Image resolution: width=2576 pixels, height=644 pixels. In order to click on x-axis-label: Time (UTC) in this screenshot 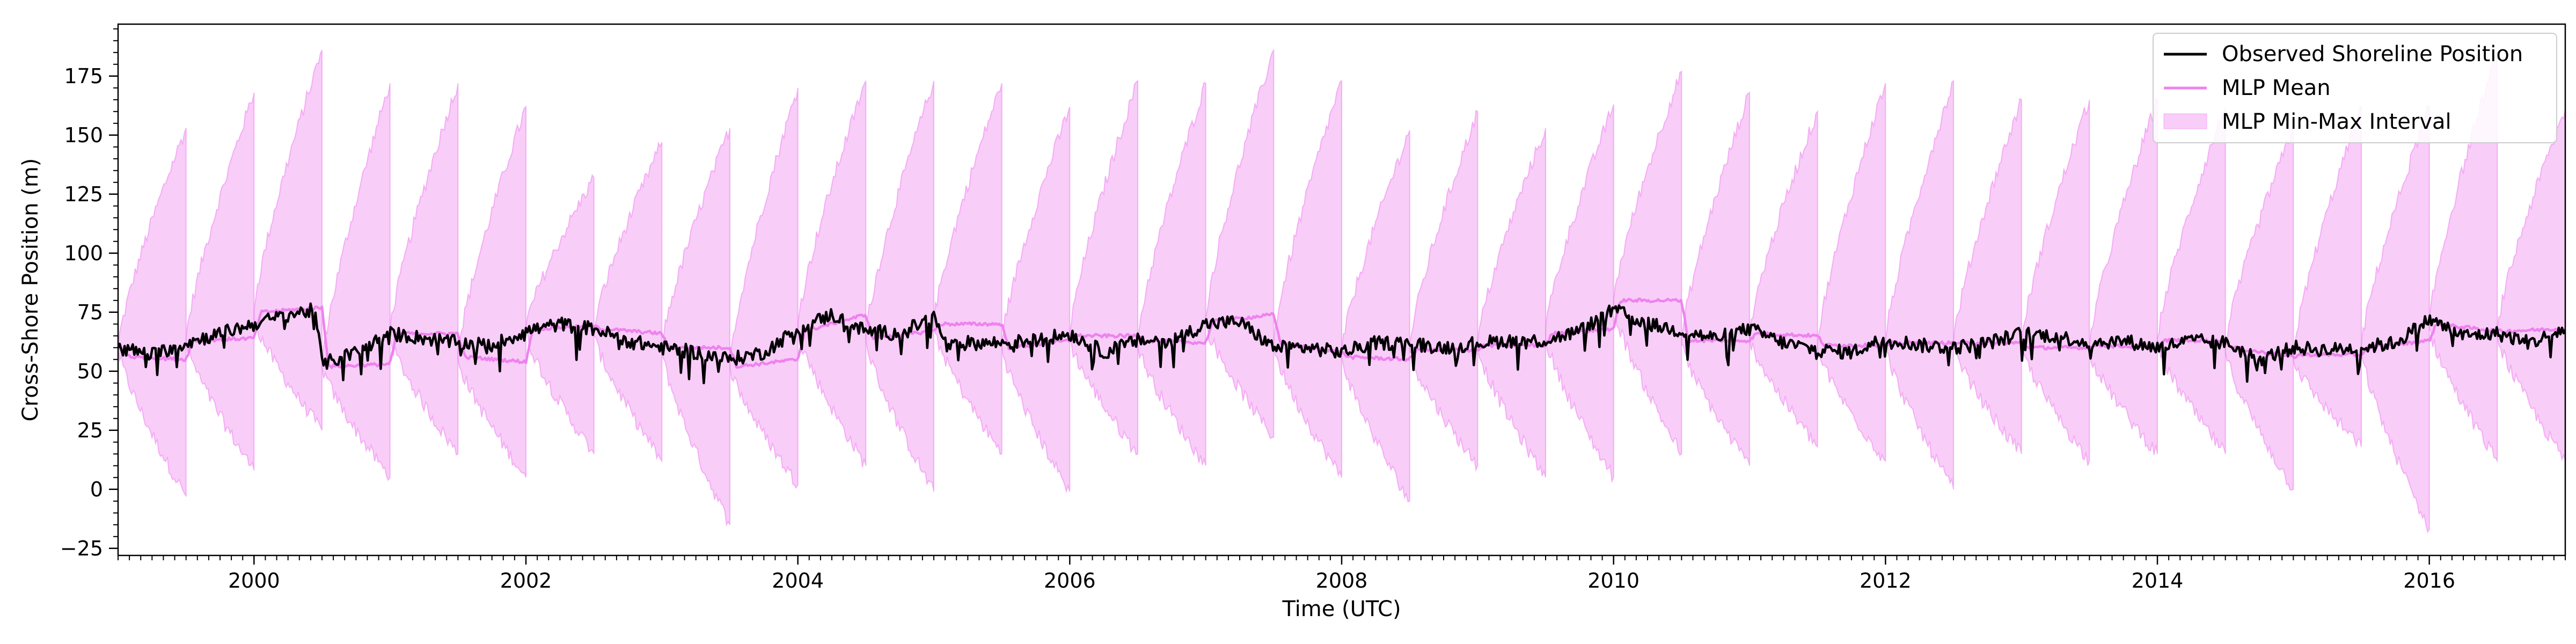, I will do `click(1341, 609)`.